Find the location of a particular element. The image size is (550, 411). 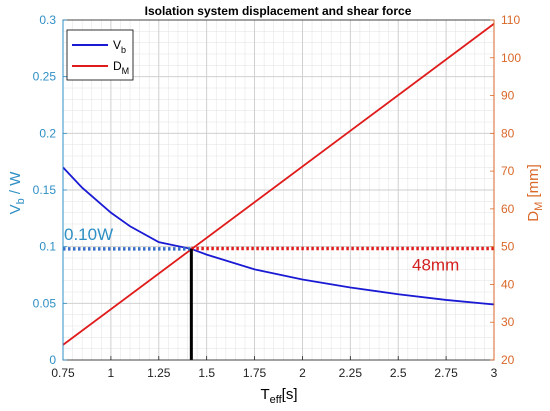

y-right-tick-label: 60 is located at coordinates (508, 209).